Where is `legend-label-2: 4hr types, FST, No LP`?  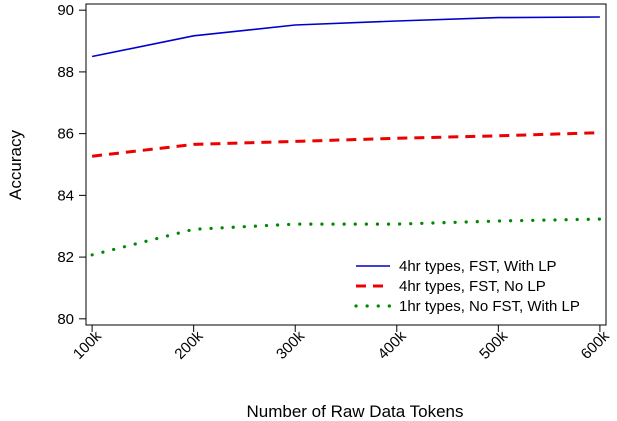
legend-label-2: 4hr types, FST, No LP is located at coordinates (472, 286).